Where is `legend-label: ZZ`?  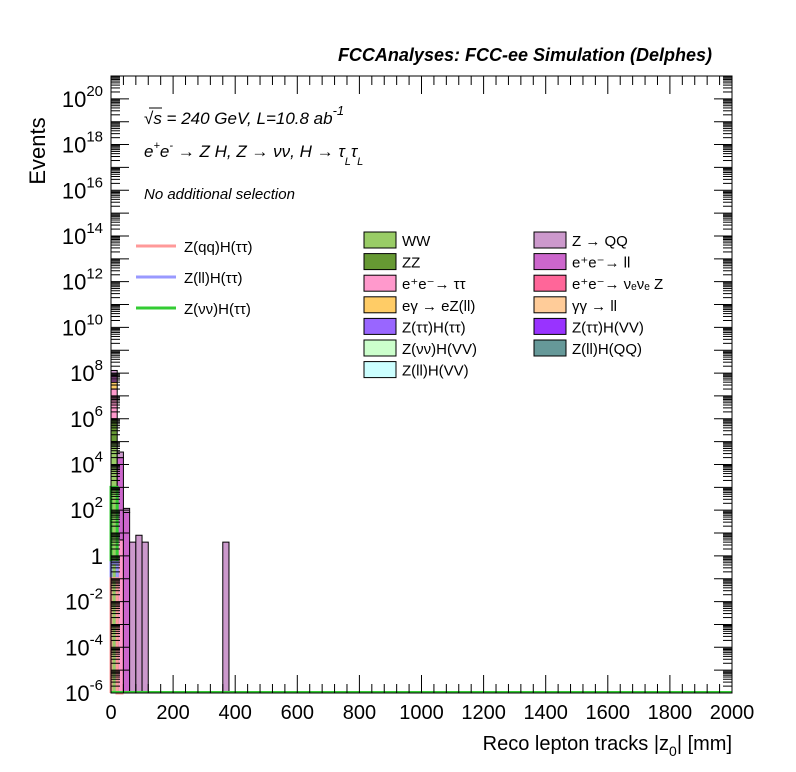 legend-label: ZZ is located at coordinates (411, 263).